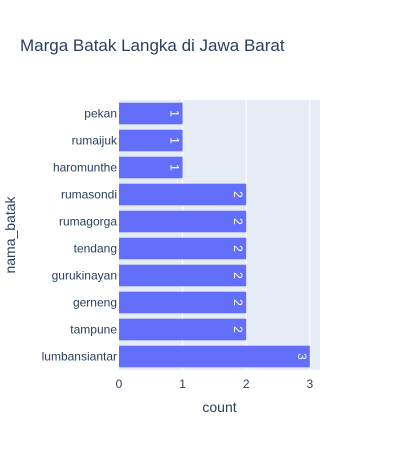  Describe the element at coordinates (119, 384) in the screenshot. I see `x-tick-label: 0` at that location.